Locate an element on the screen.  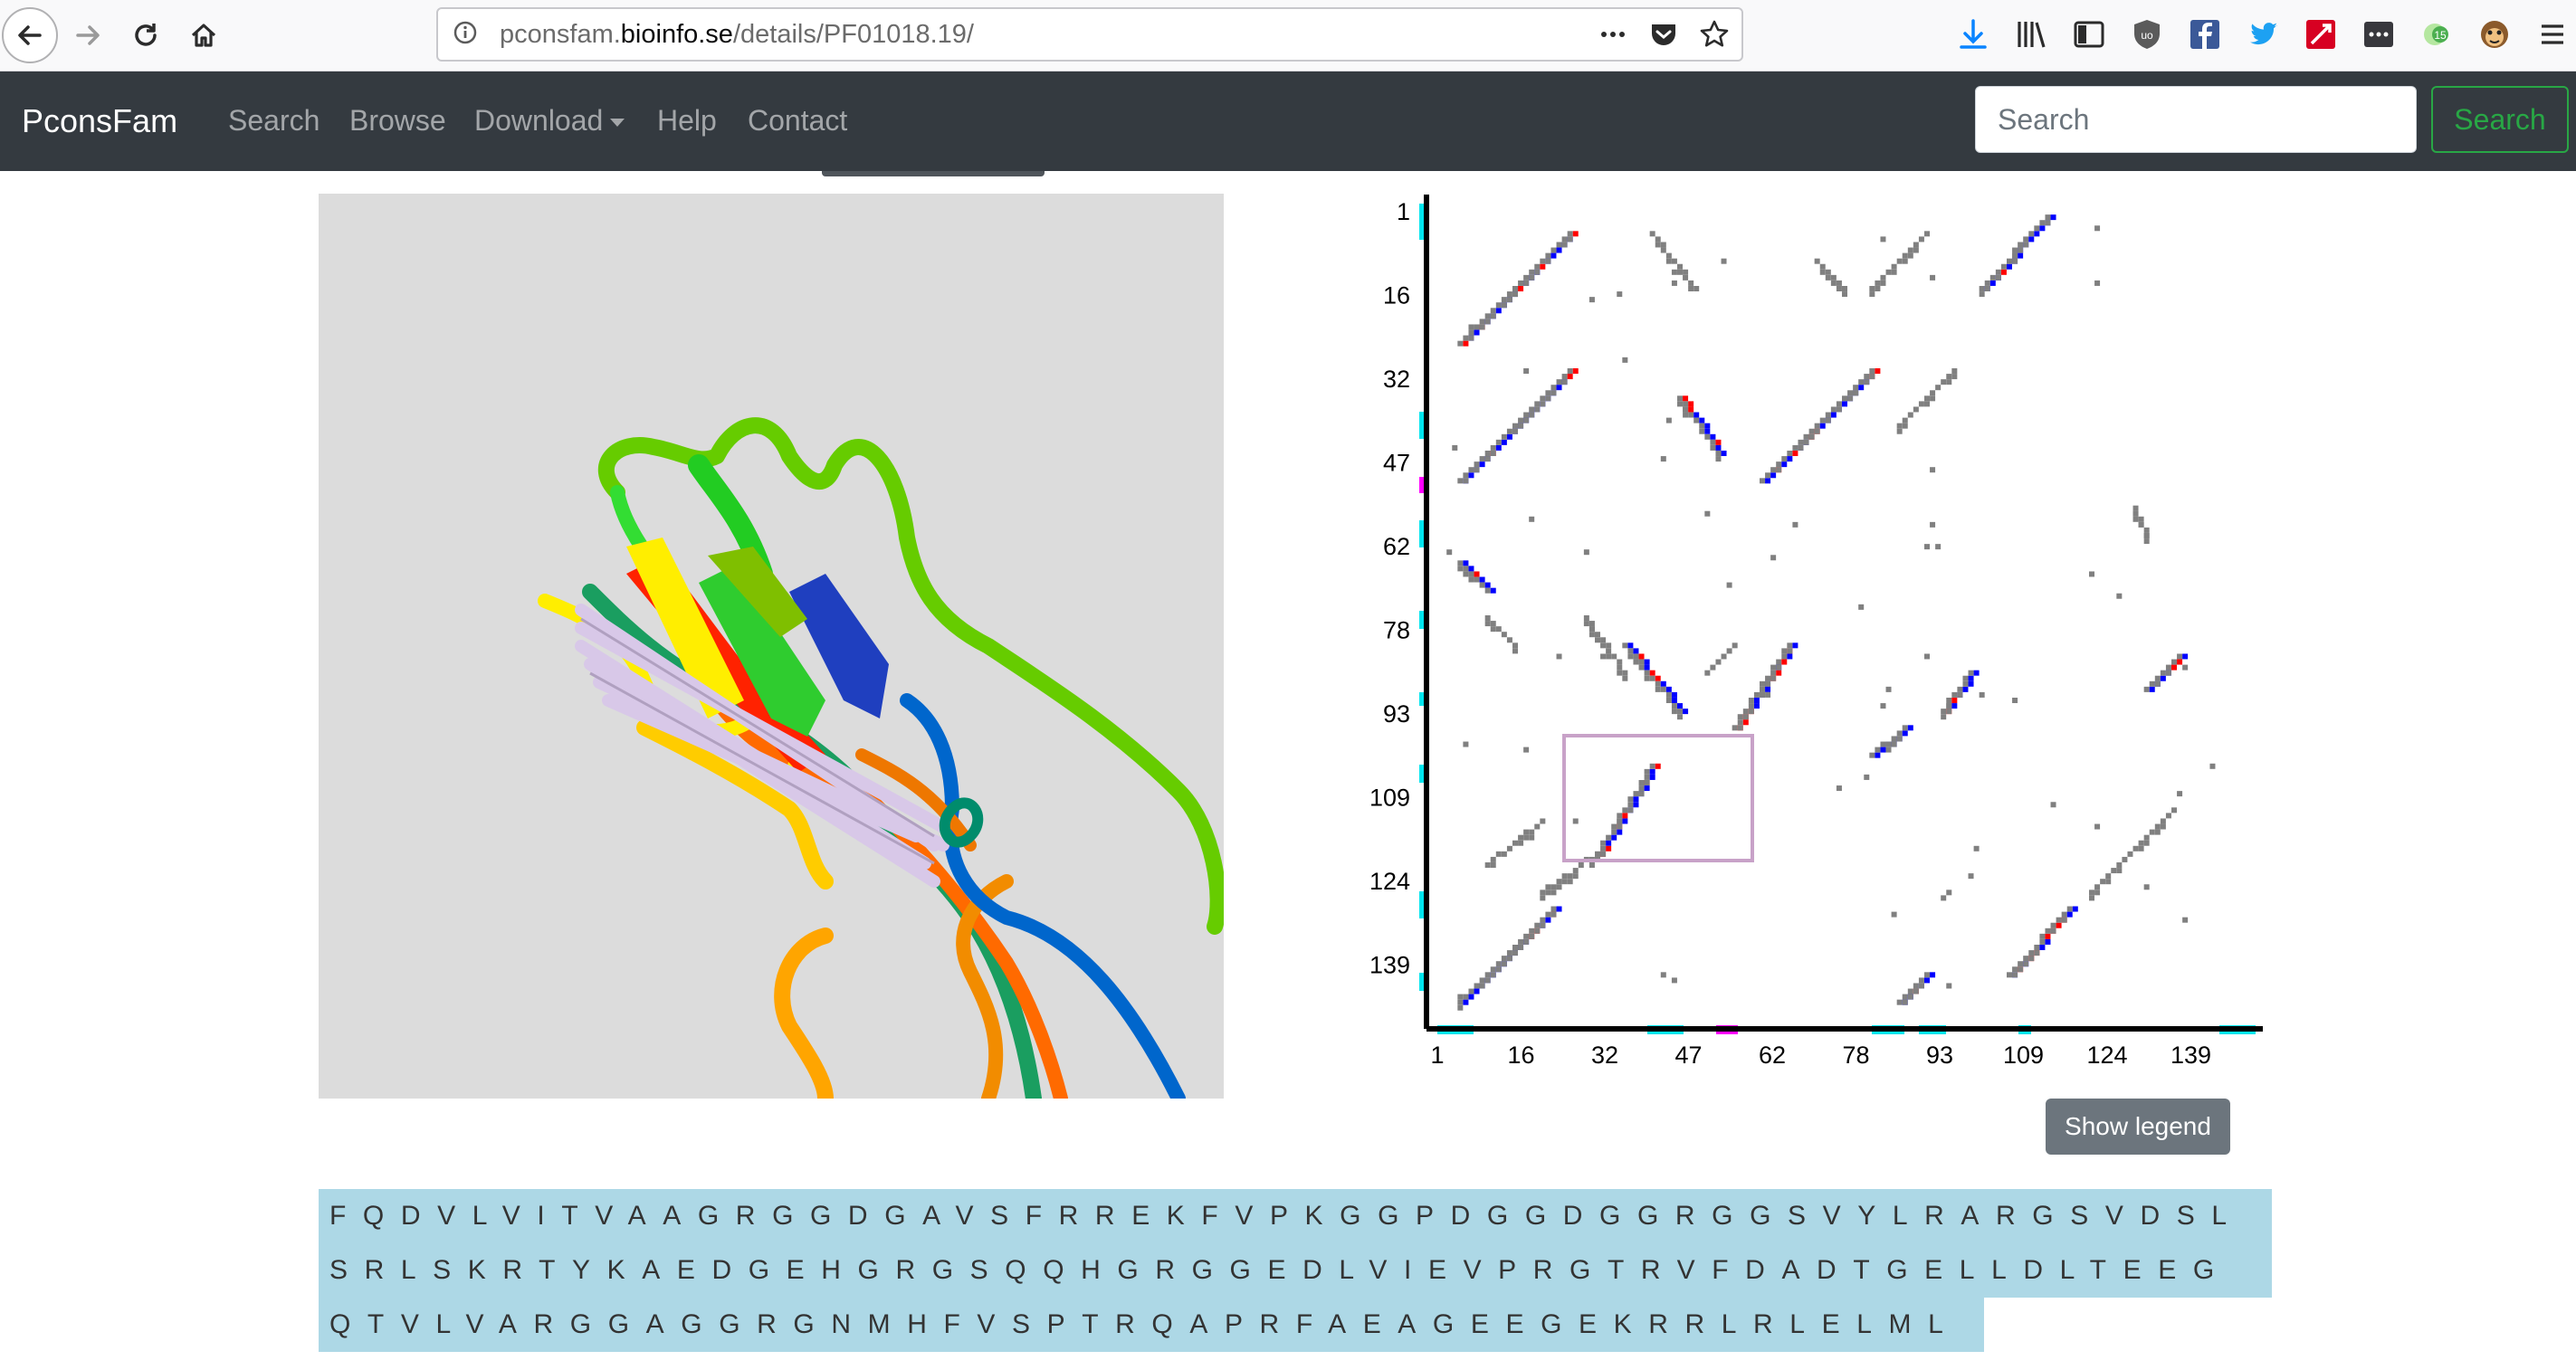
nav-contact: Contact is located at coordinates (798, 120).